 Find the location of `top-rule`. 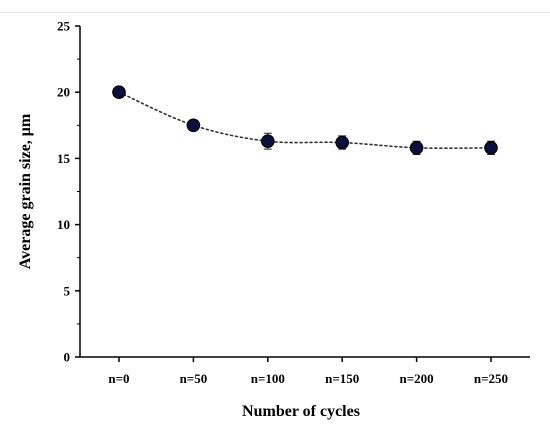

top-rule is located at coordinates (275, 12).